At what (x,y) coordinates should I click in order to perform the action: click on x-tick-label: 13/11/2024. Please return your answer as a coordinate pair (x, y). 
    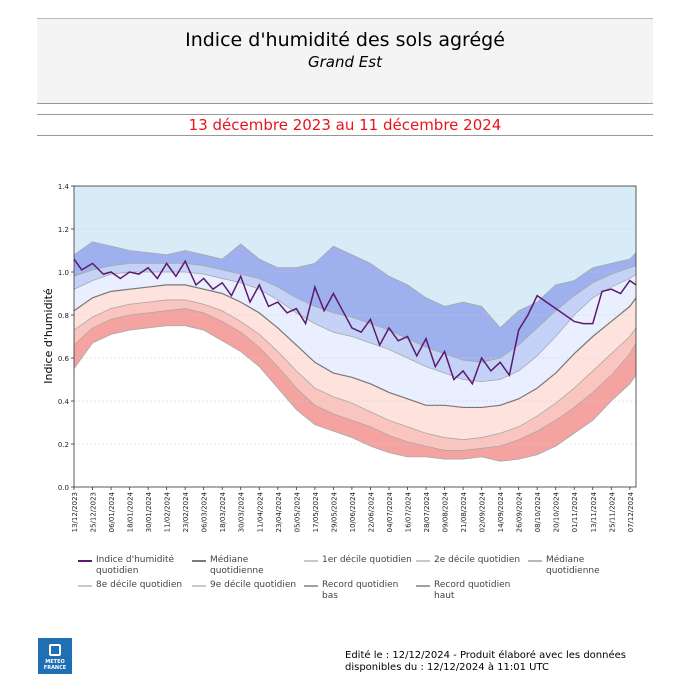
    Looking at the image, I should click on (594, 511).